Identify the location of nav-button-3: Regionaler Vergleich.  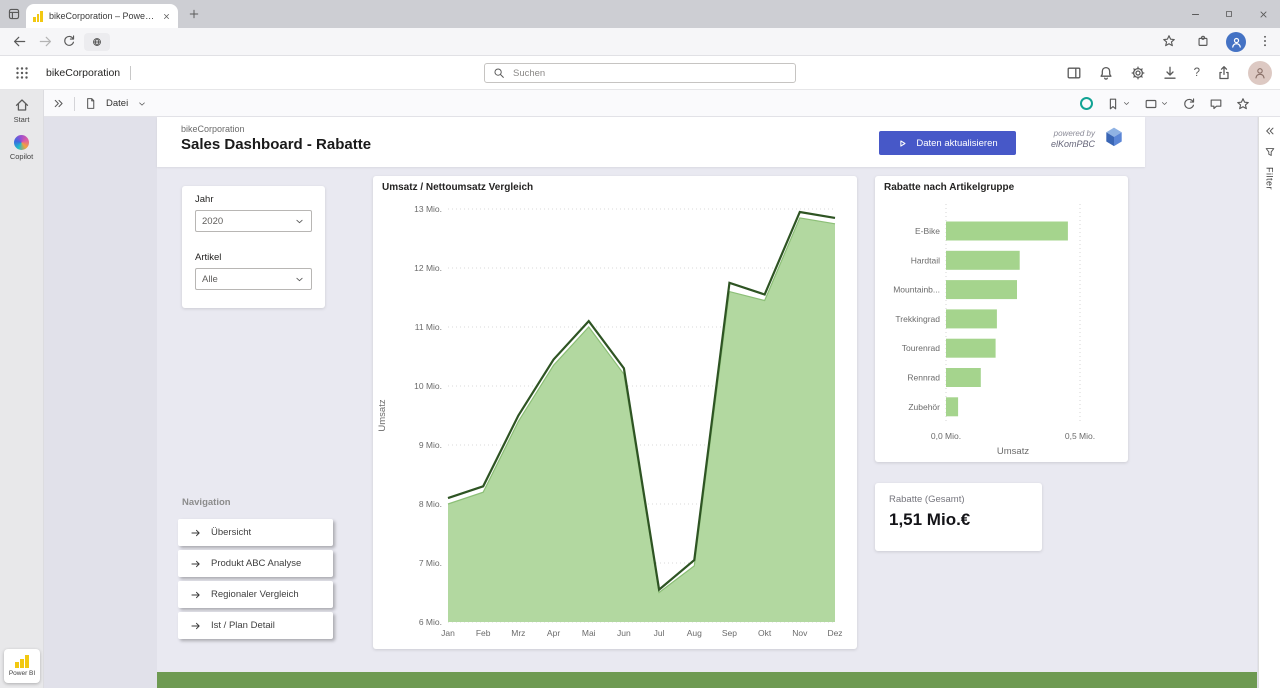
(255, 594).